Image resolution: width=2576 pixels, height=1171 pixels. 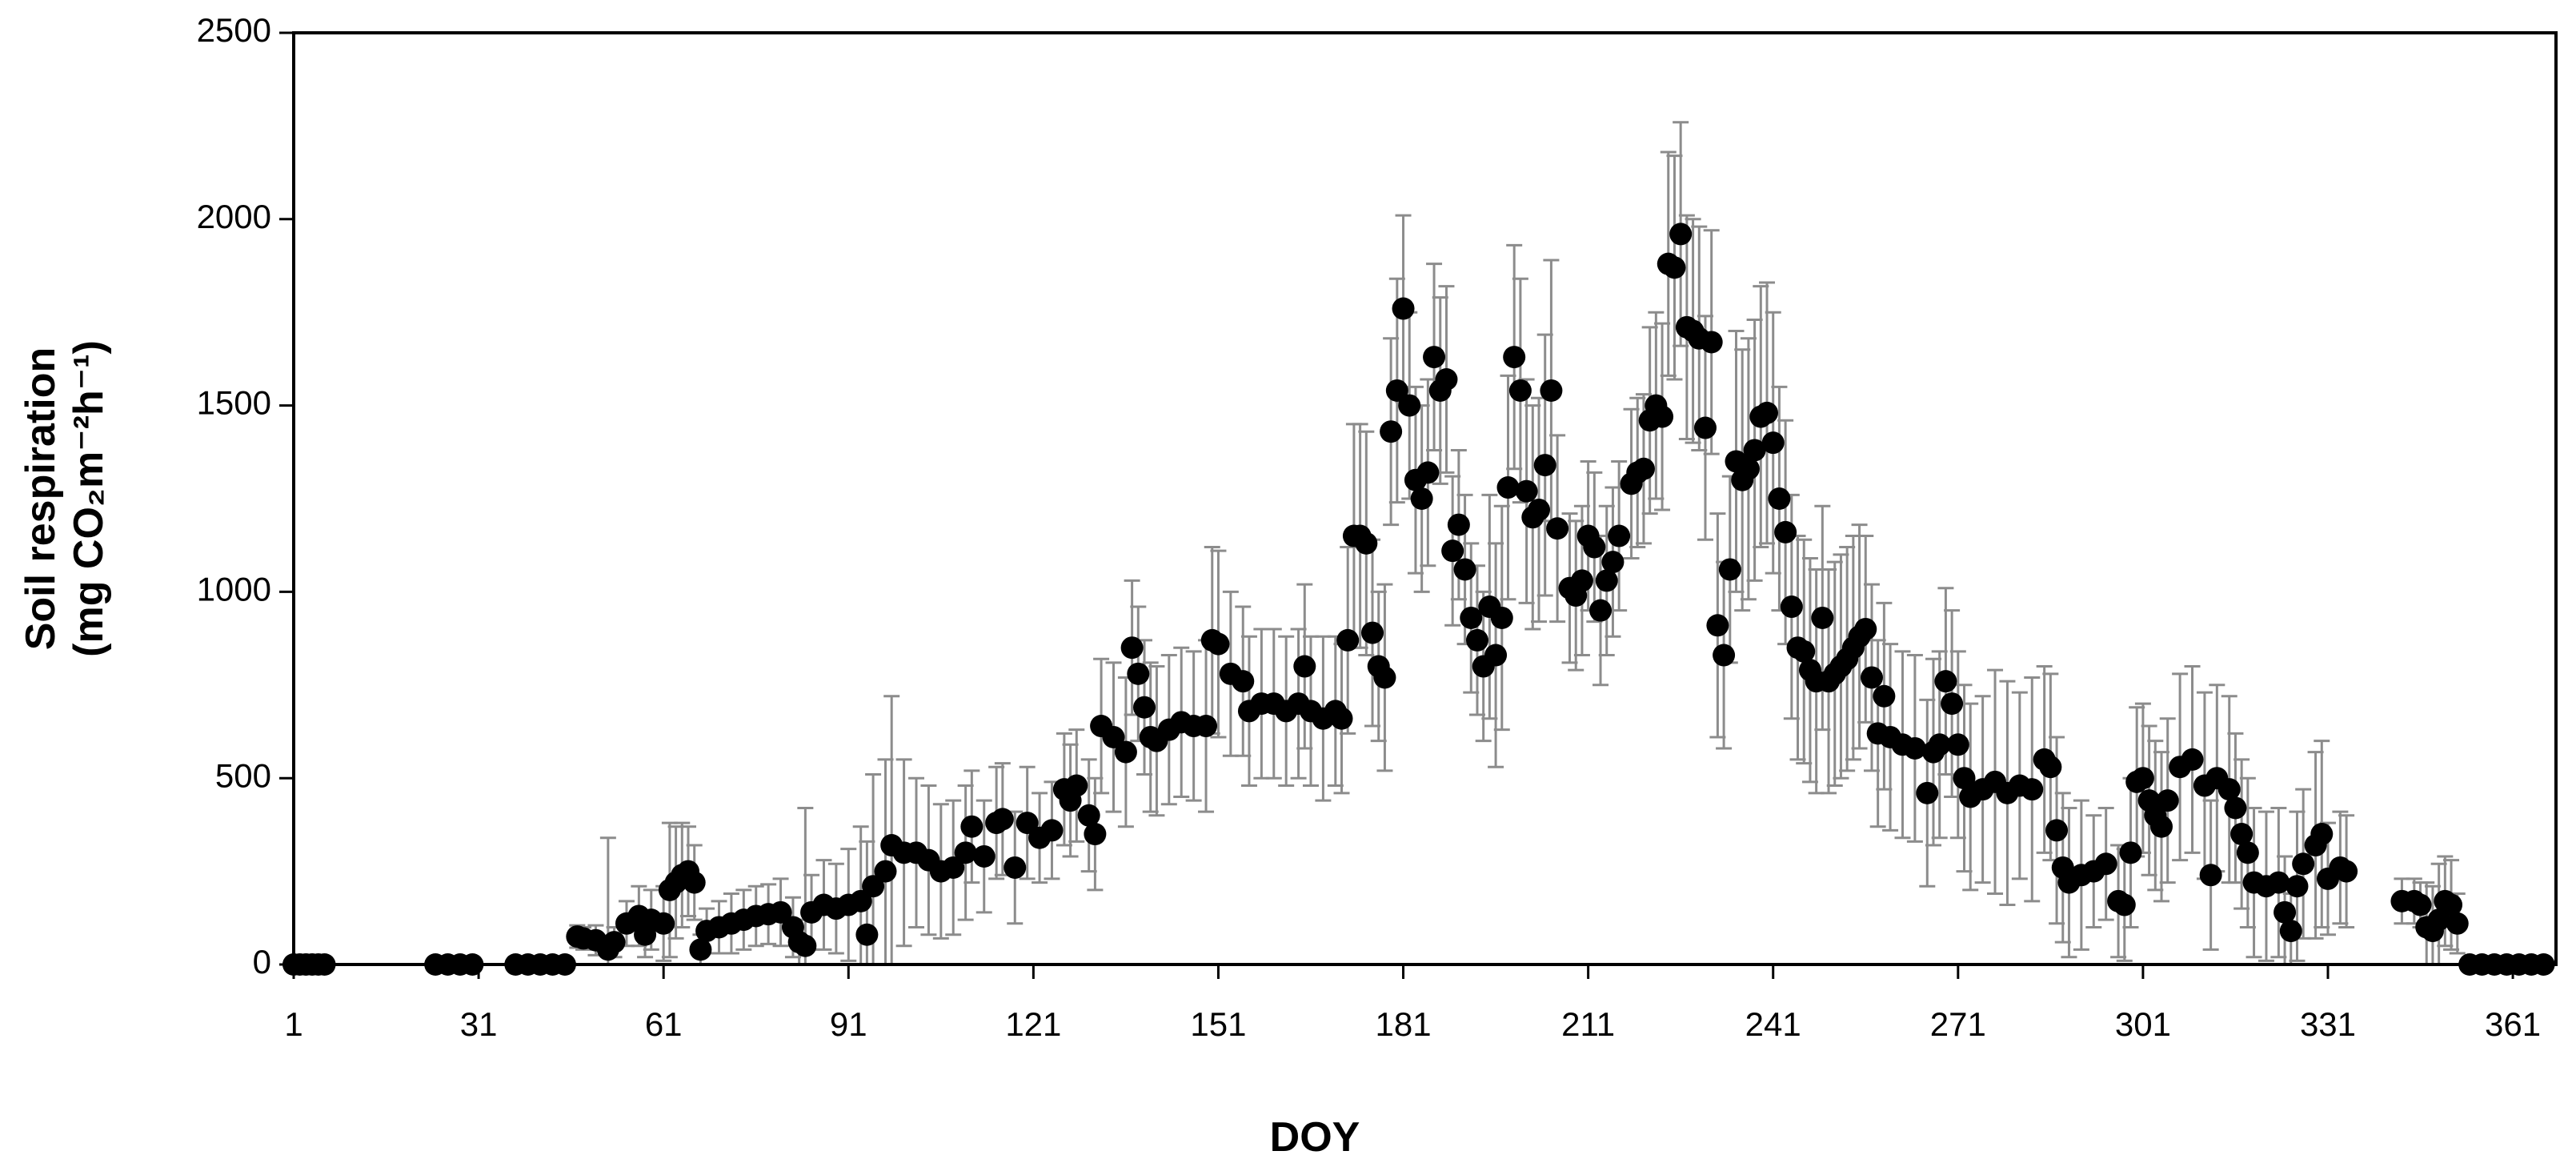 What do you see at coordinates (2143, 1024) in the screenshot?
I see `x-tick-label: 301` at bounding box center [2143, 1024].